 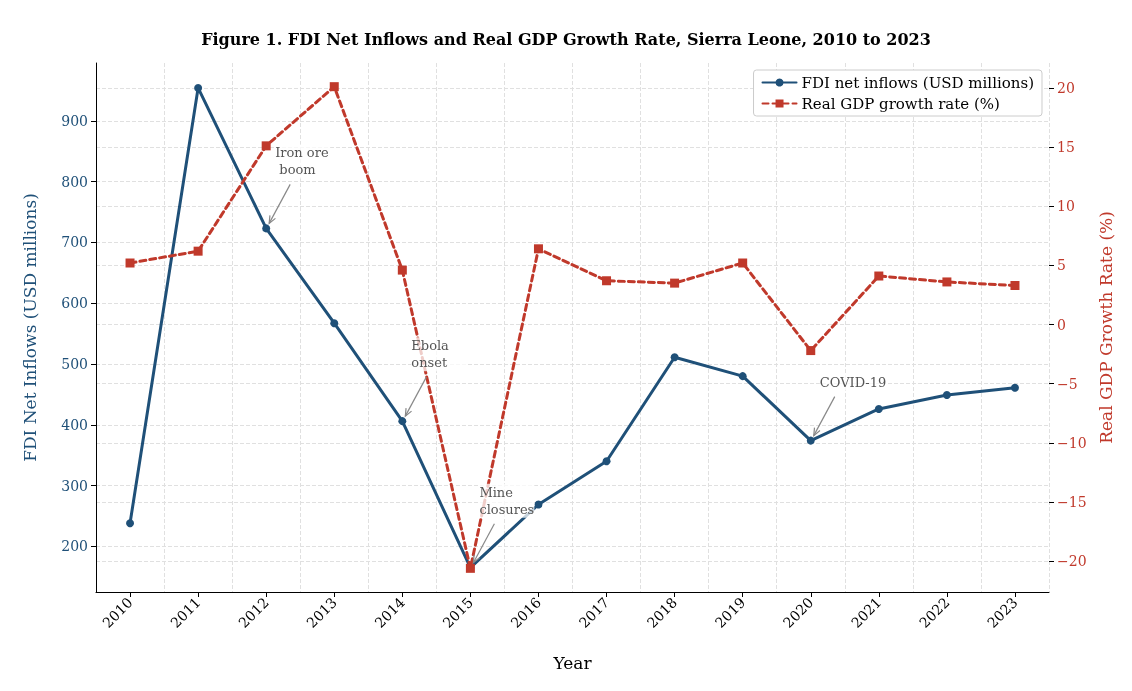 What do you see at coordinates (74, 242) in the screenshot?
I see `y-tick-label: 700` at bounding box center [74, 242].